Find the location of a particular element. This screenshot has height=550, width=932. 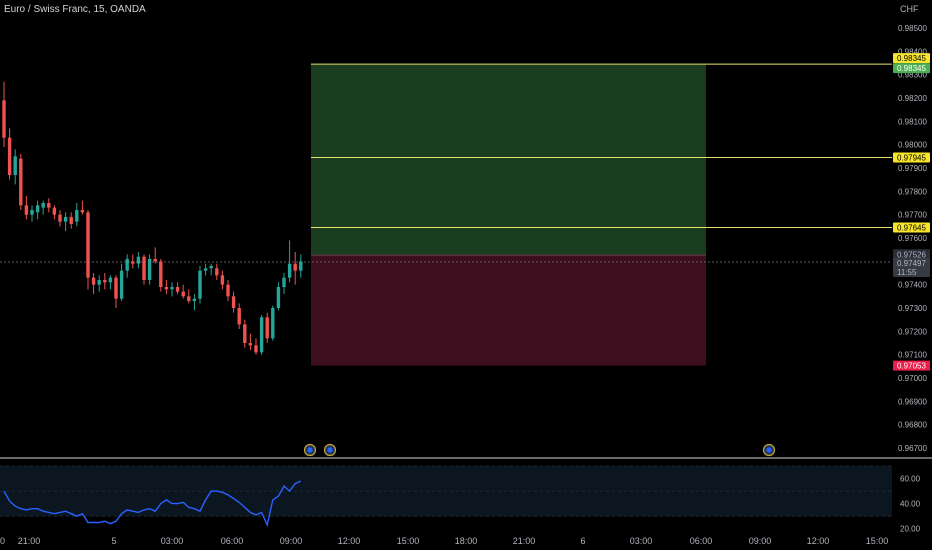

price-tick-label: 0.97600 is located at coordinates (912, 238).